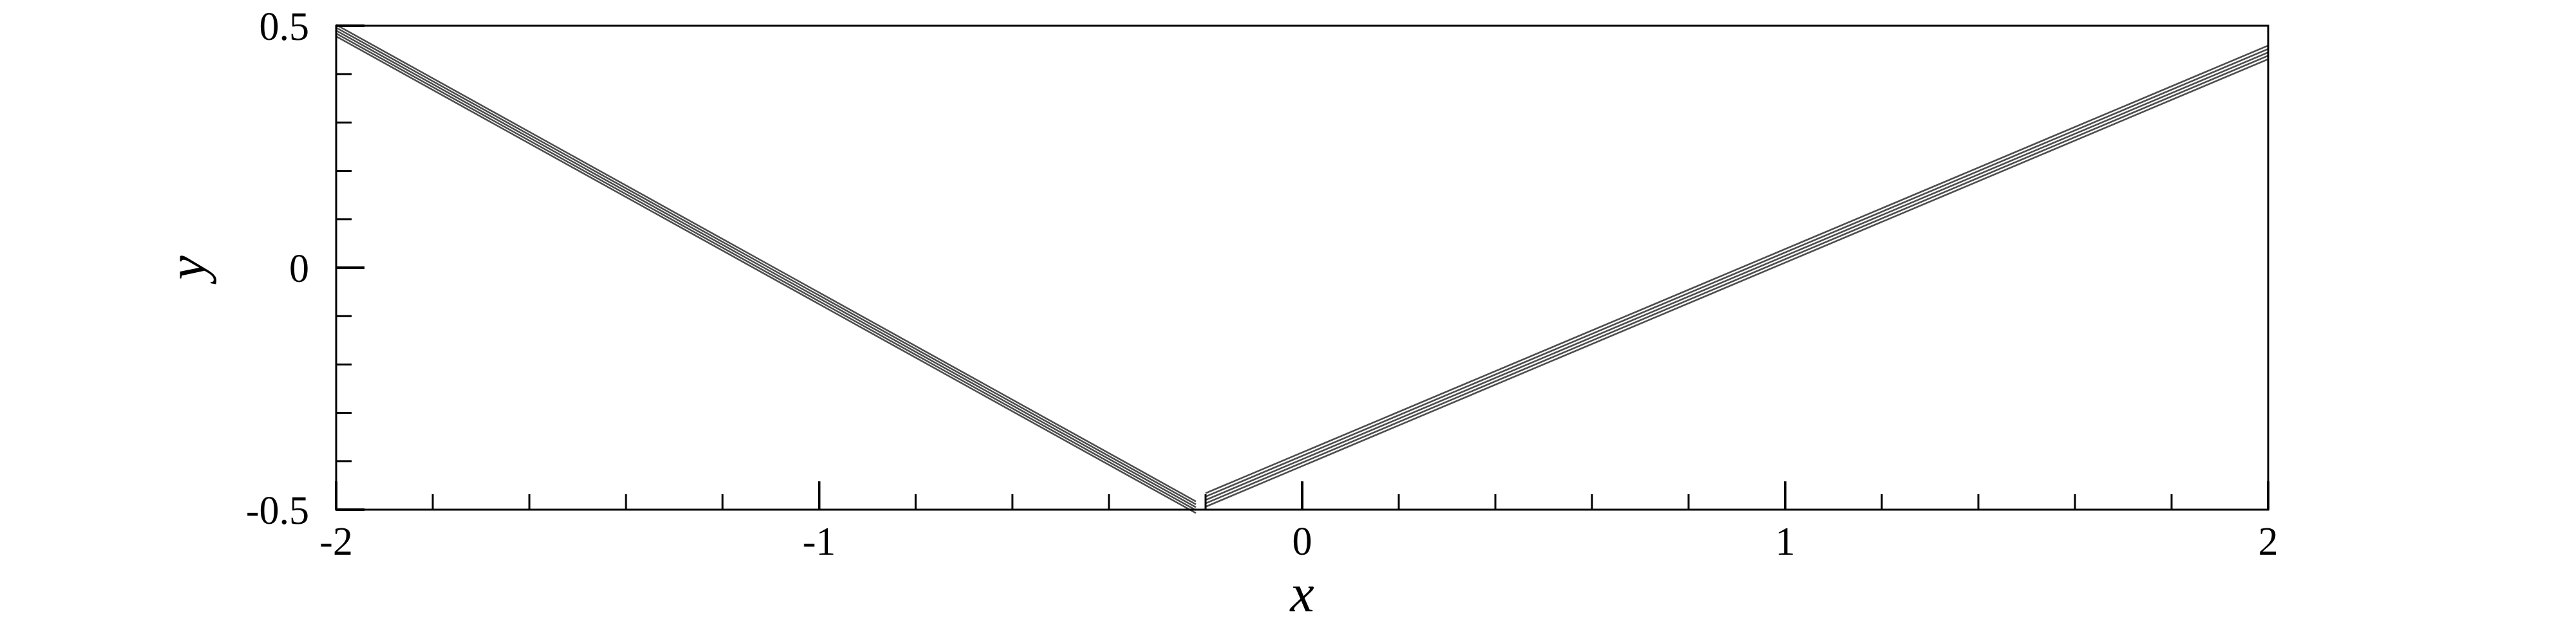 Image resolution: width=2576 pixels, height=630 pixels. I want to click on y-tick-label-1: 0.5, so click(285, 27).